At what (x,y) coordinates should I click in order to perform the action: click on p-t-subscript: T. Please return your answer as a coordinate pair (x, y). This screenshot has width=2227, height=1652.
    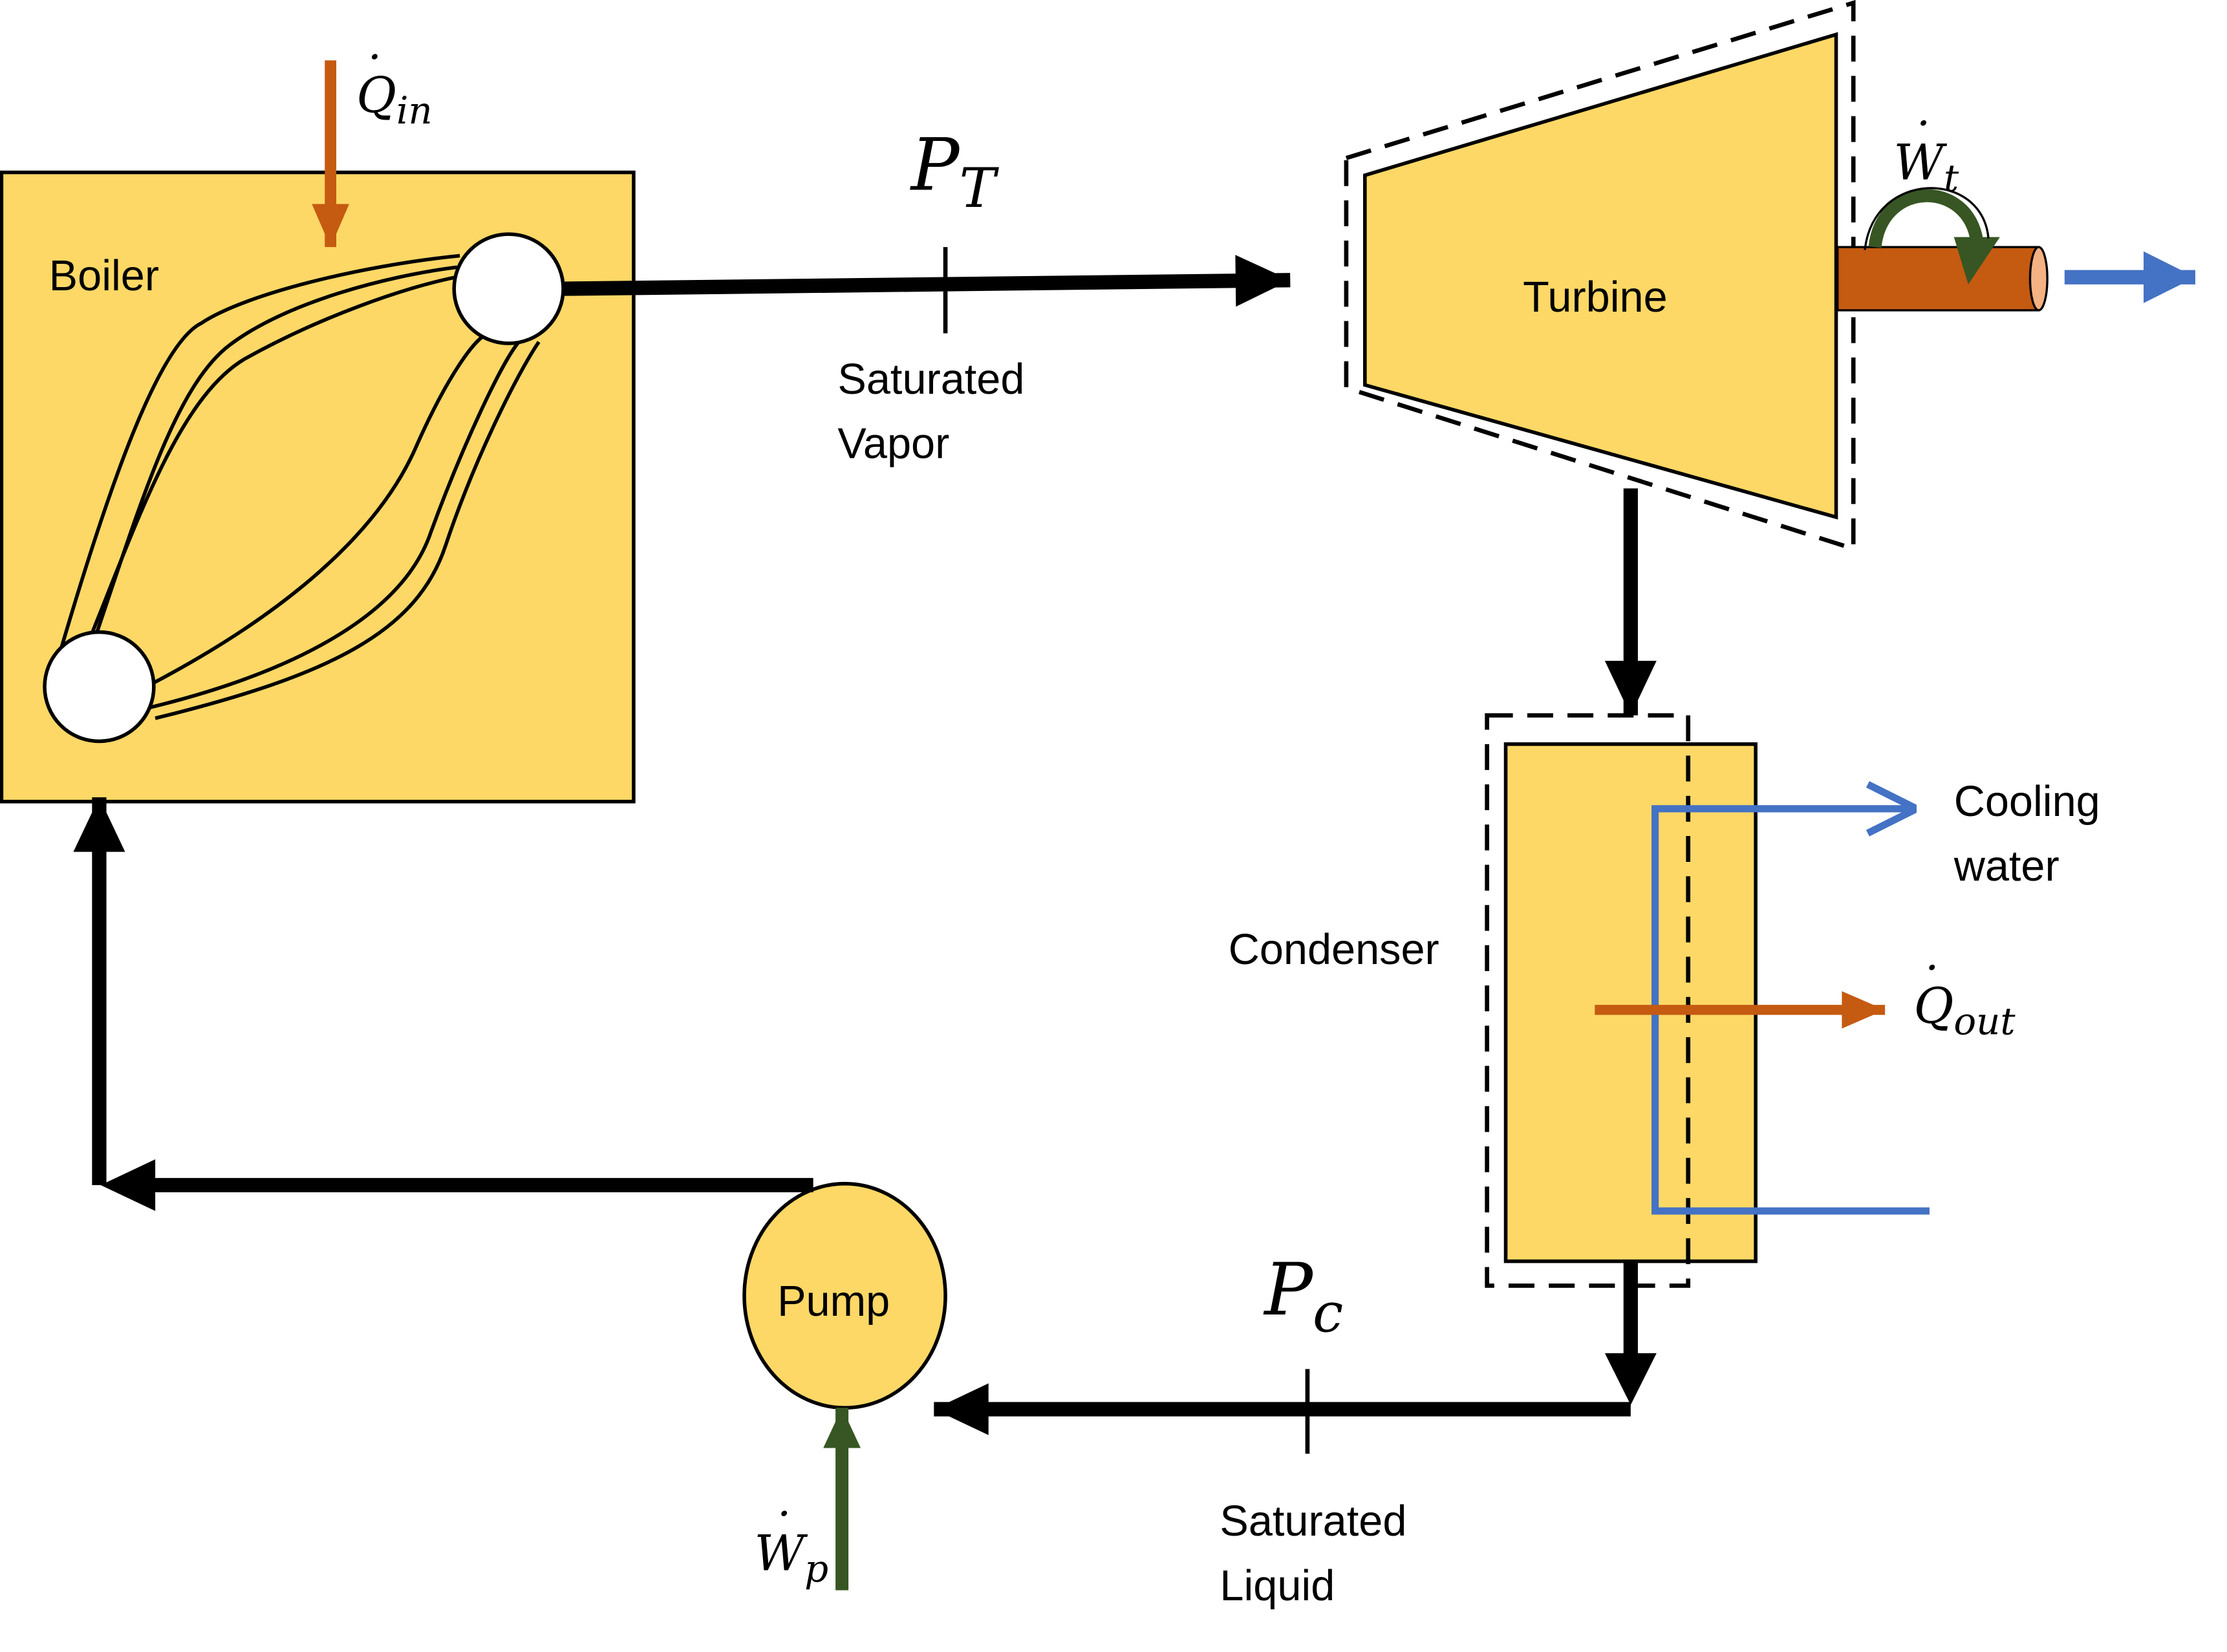
    Looking at the image, I should click on (979, 188).